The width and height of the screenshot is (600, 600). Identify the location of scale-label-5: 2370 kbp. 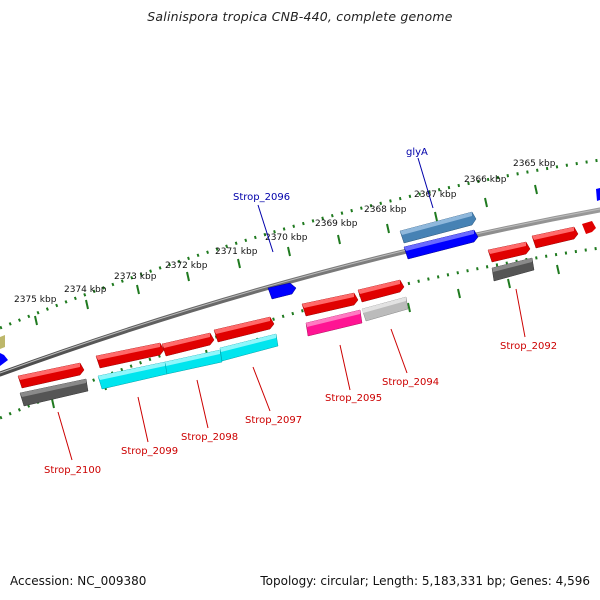
(286, 238).